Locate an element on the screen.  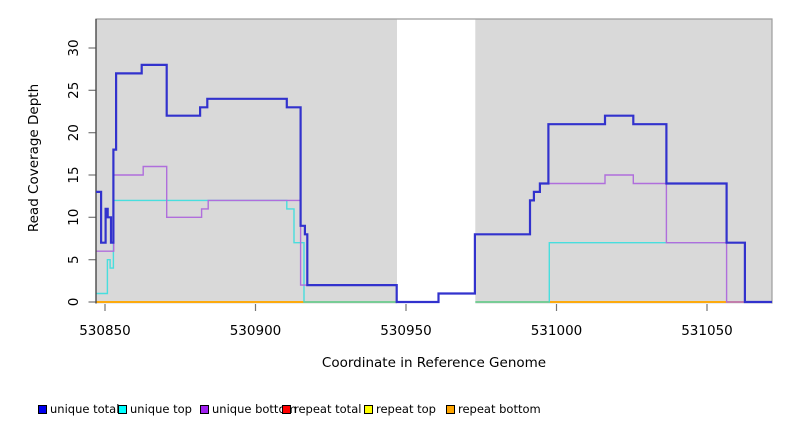
masked-region is located at coordinates (436, 161).